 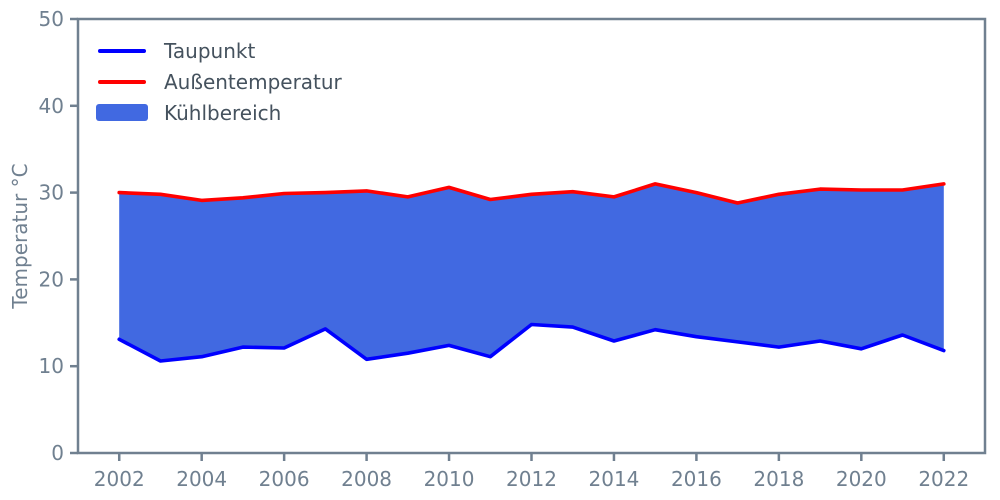 I want to click on x-tick-label: 2006, so click(x=284, y=479).